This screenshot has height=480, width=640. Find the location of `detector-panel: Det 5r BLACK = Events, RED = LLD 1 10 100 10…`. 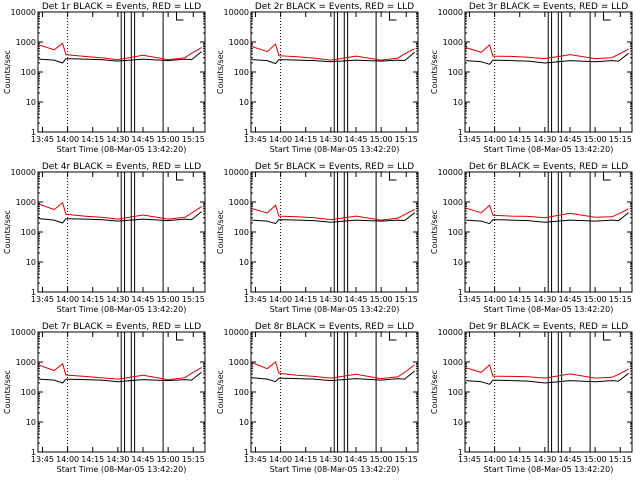

detector-panel: Det 5r BLACK = Events, RED = LLD 1 10 100 10… is located at coordinates (317, 238).